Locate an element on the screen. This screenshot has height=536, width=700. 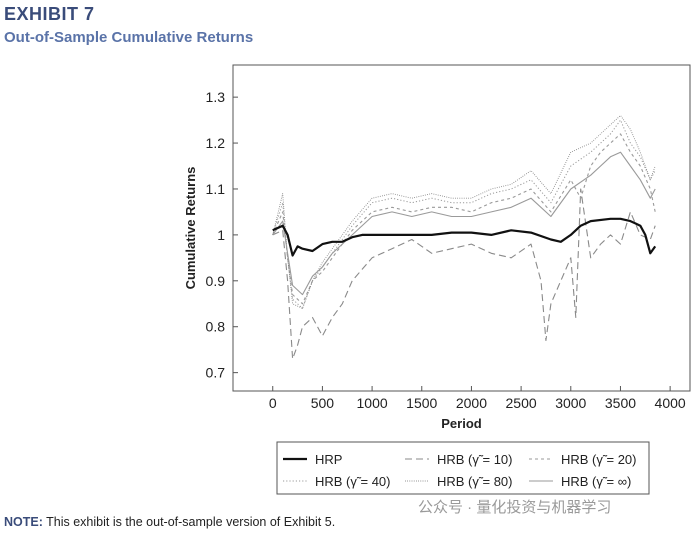
legend-label-1: HRB (γ̃ = 10) is located at coordinates (475, 459).